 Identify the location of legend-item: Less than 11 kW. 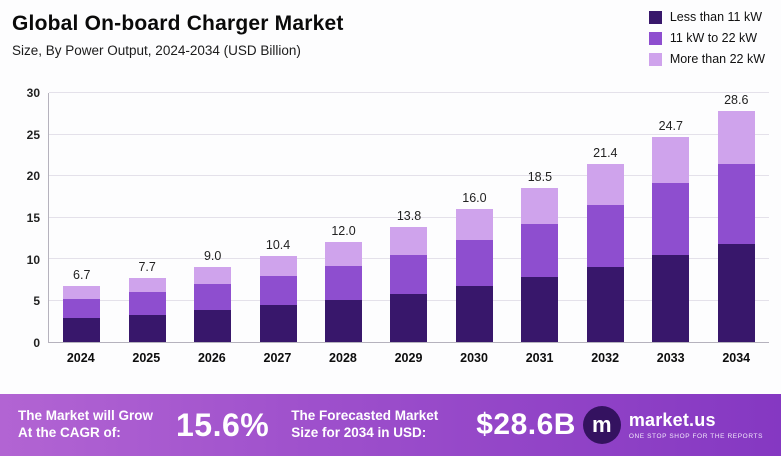
(706, 17).